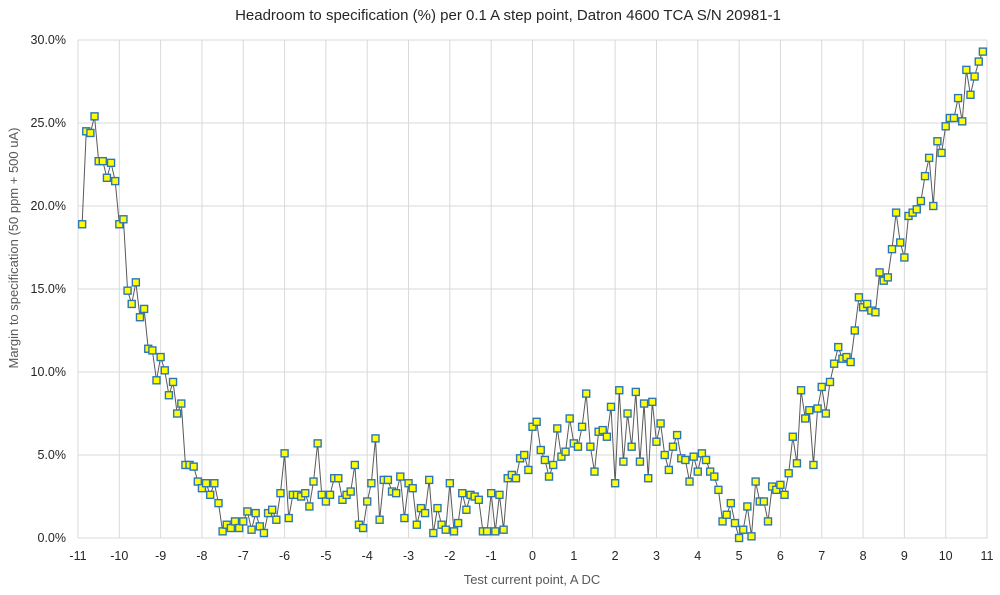  Describe the element at coordinates (904, 556) in the screenshot. I see `x-tick-label: 9` at that location.